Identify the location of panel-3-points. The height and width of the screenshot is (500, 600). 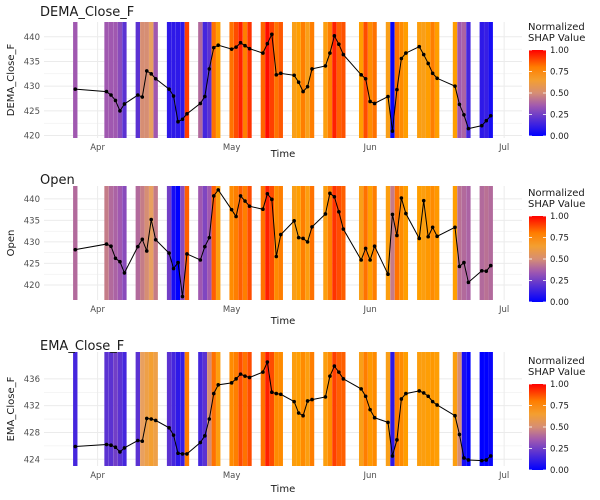
(283, 411).